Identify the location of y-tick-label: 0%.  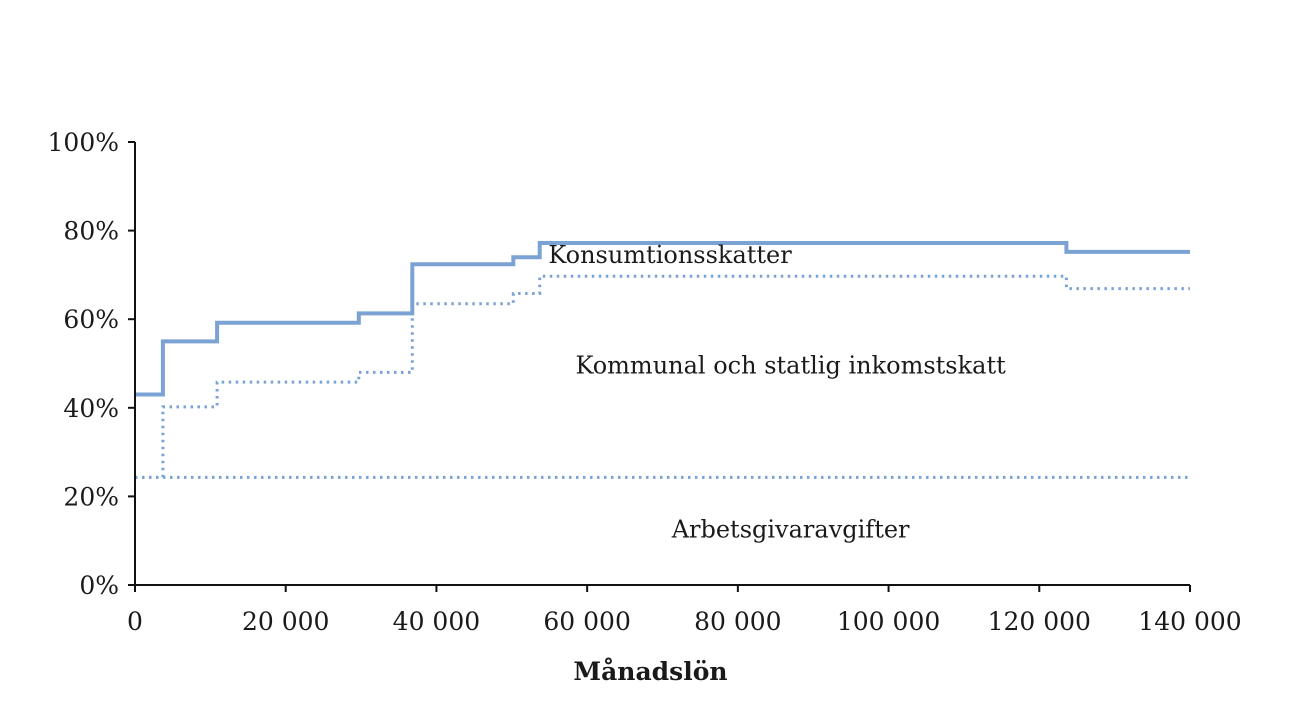
(99, 585).